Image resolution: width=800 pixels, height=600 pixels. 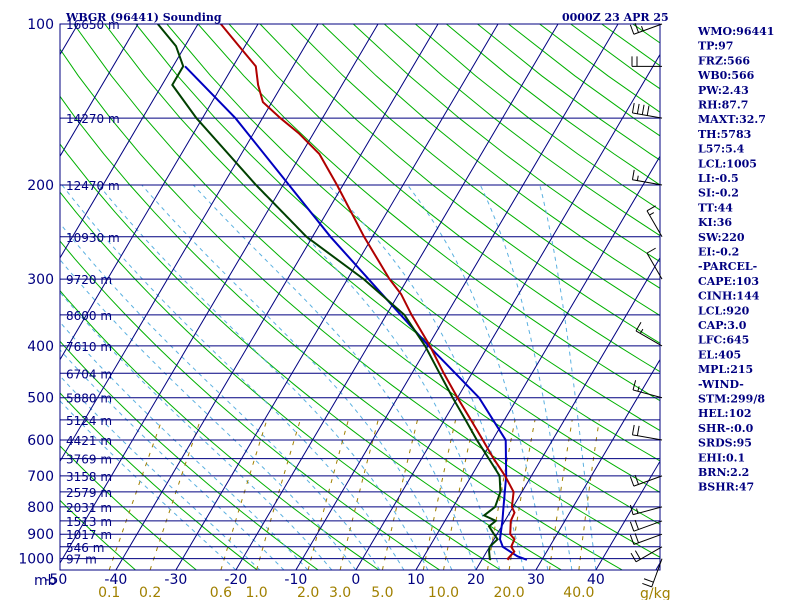 What do you see at coordinates (85, 548) in the screenshot?
I see `height-label: 546 m` at bounding box center [85, 548].